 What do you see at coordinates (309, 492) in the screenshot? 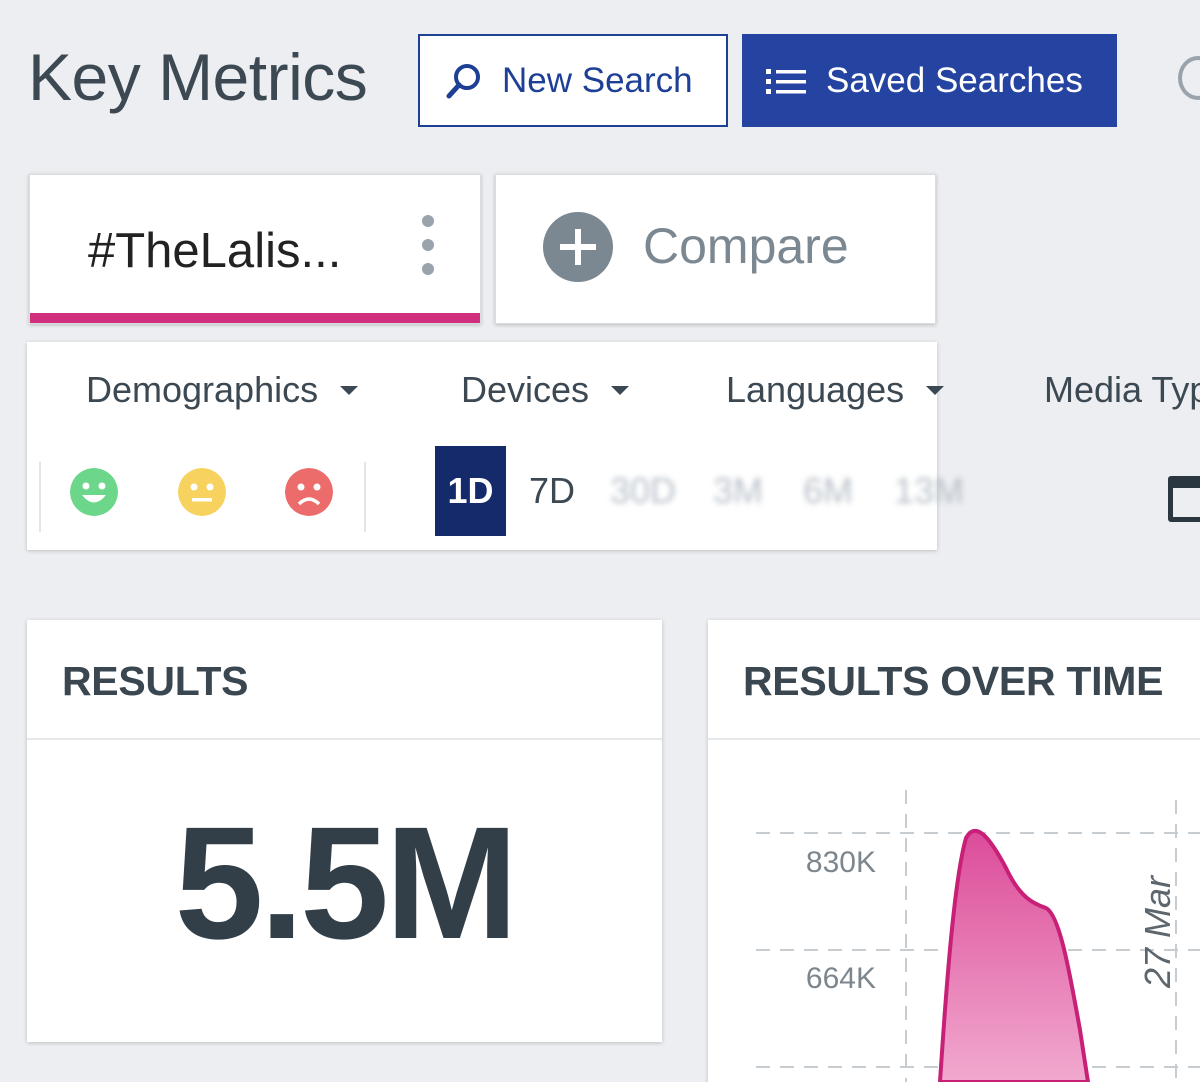
I see `negative-sentiment-icon` at bounding box center [309, 492].